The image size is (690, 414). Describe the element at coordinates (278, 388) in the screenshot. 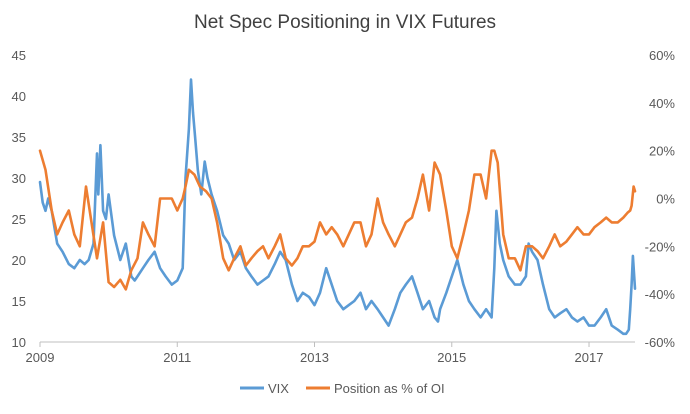

I see `legend-label-vix: VIX` at that location.